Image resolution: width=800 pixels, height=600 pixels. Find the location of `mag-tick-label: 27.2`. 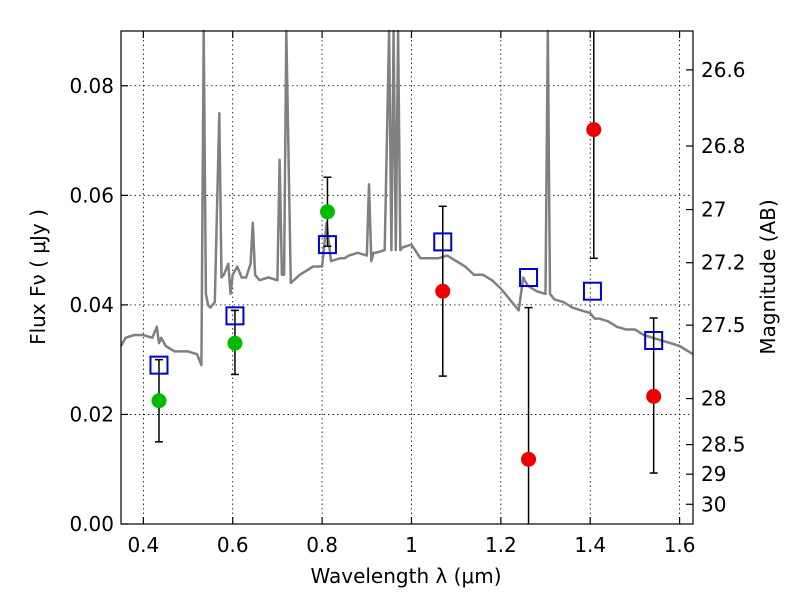

mag-tick-label: 27.2 is located at coordinates (723, 263).